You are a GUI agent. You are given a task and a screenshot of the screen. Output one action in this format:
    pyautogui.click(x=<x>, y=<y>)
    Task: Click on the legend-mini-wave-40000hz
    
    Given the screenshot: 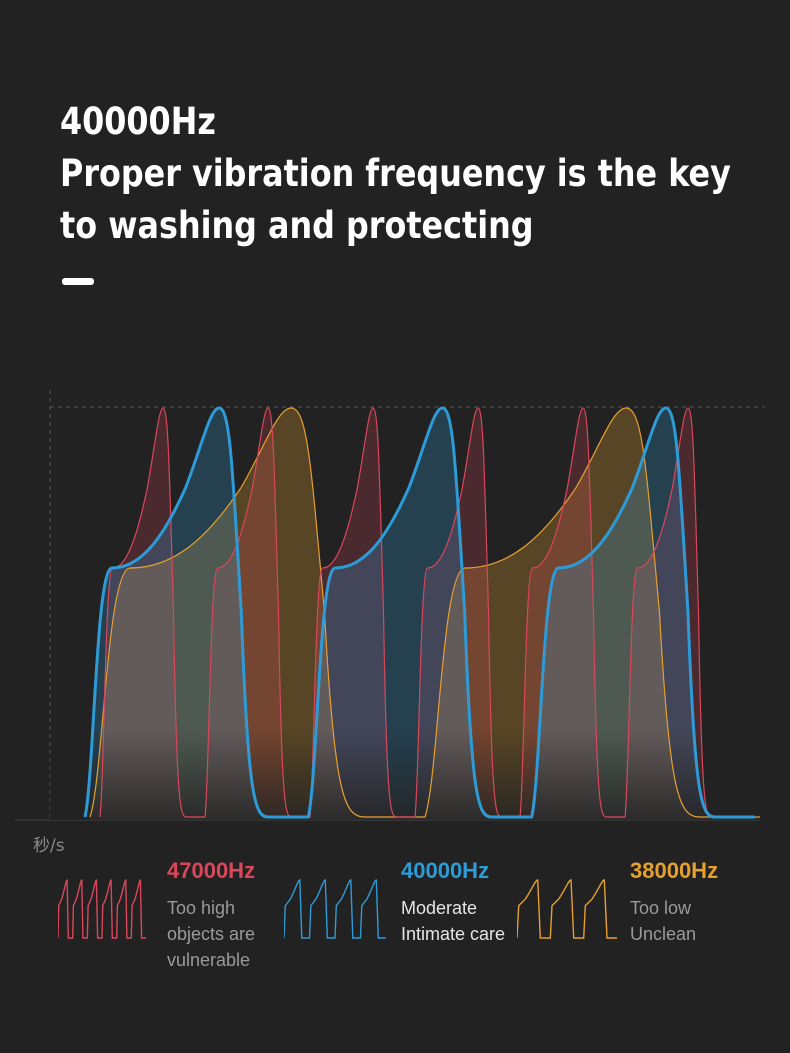 What is the action you would take?
    pyautogui.click(x=335, y=909)
    